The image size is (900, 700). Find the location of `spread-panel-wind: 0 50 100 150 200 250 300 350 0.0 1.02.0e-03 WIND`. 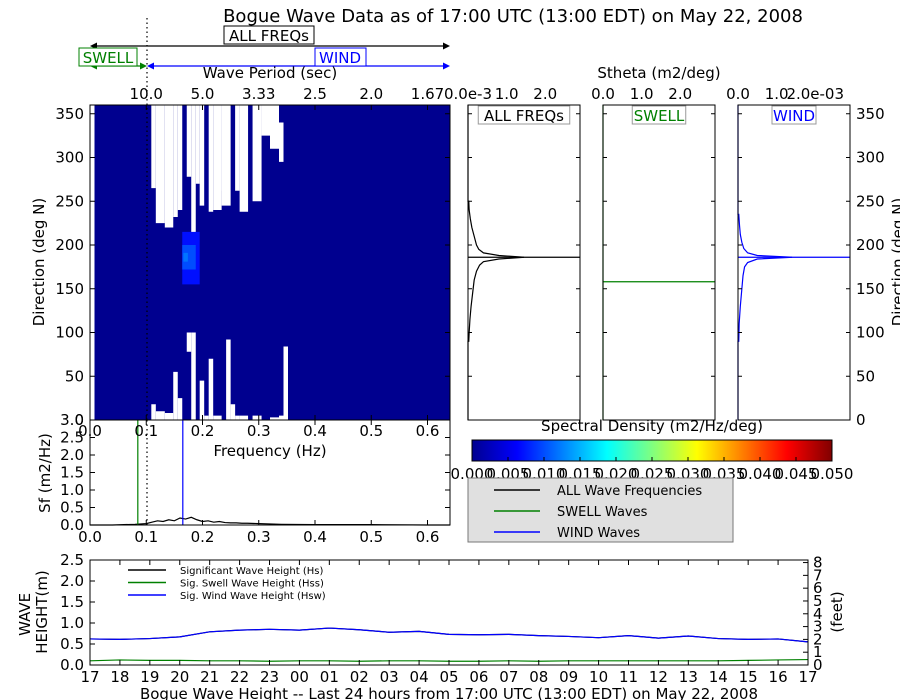

spread-panel-wind: 0 50 100 150 200 250 300 350 0.0 1.02.0e-03 WIND is located at coordinates (805, 257).